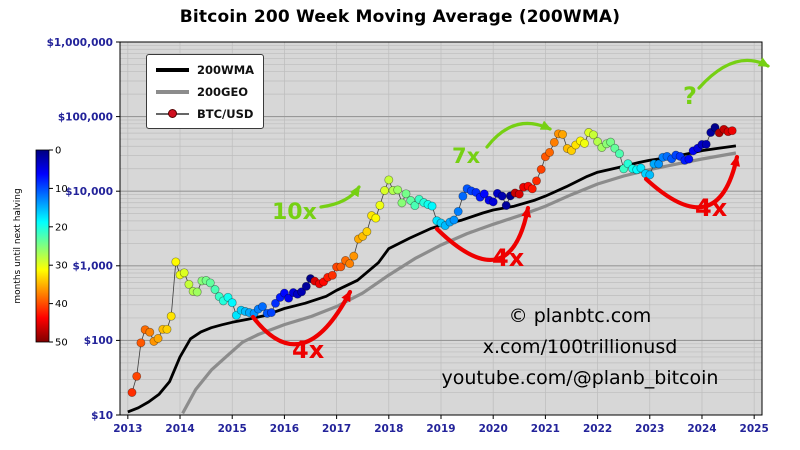 The image size is (800, 450). What do you see at coordinates (388, 429) in the screenshot?
I see `x-axis-tick-label: 2018` at bounding box center [388, 429].